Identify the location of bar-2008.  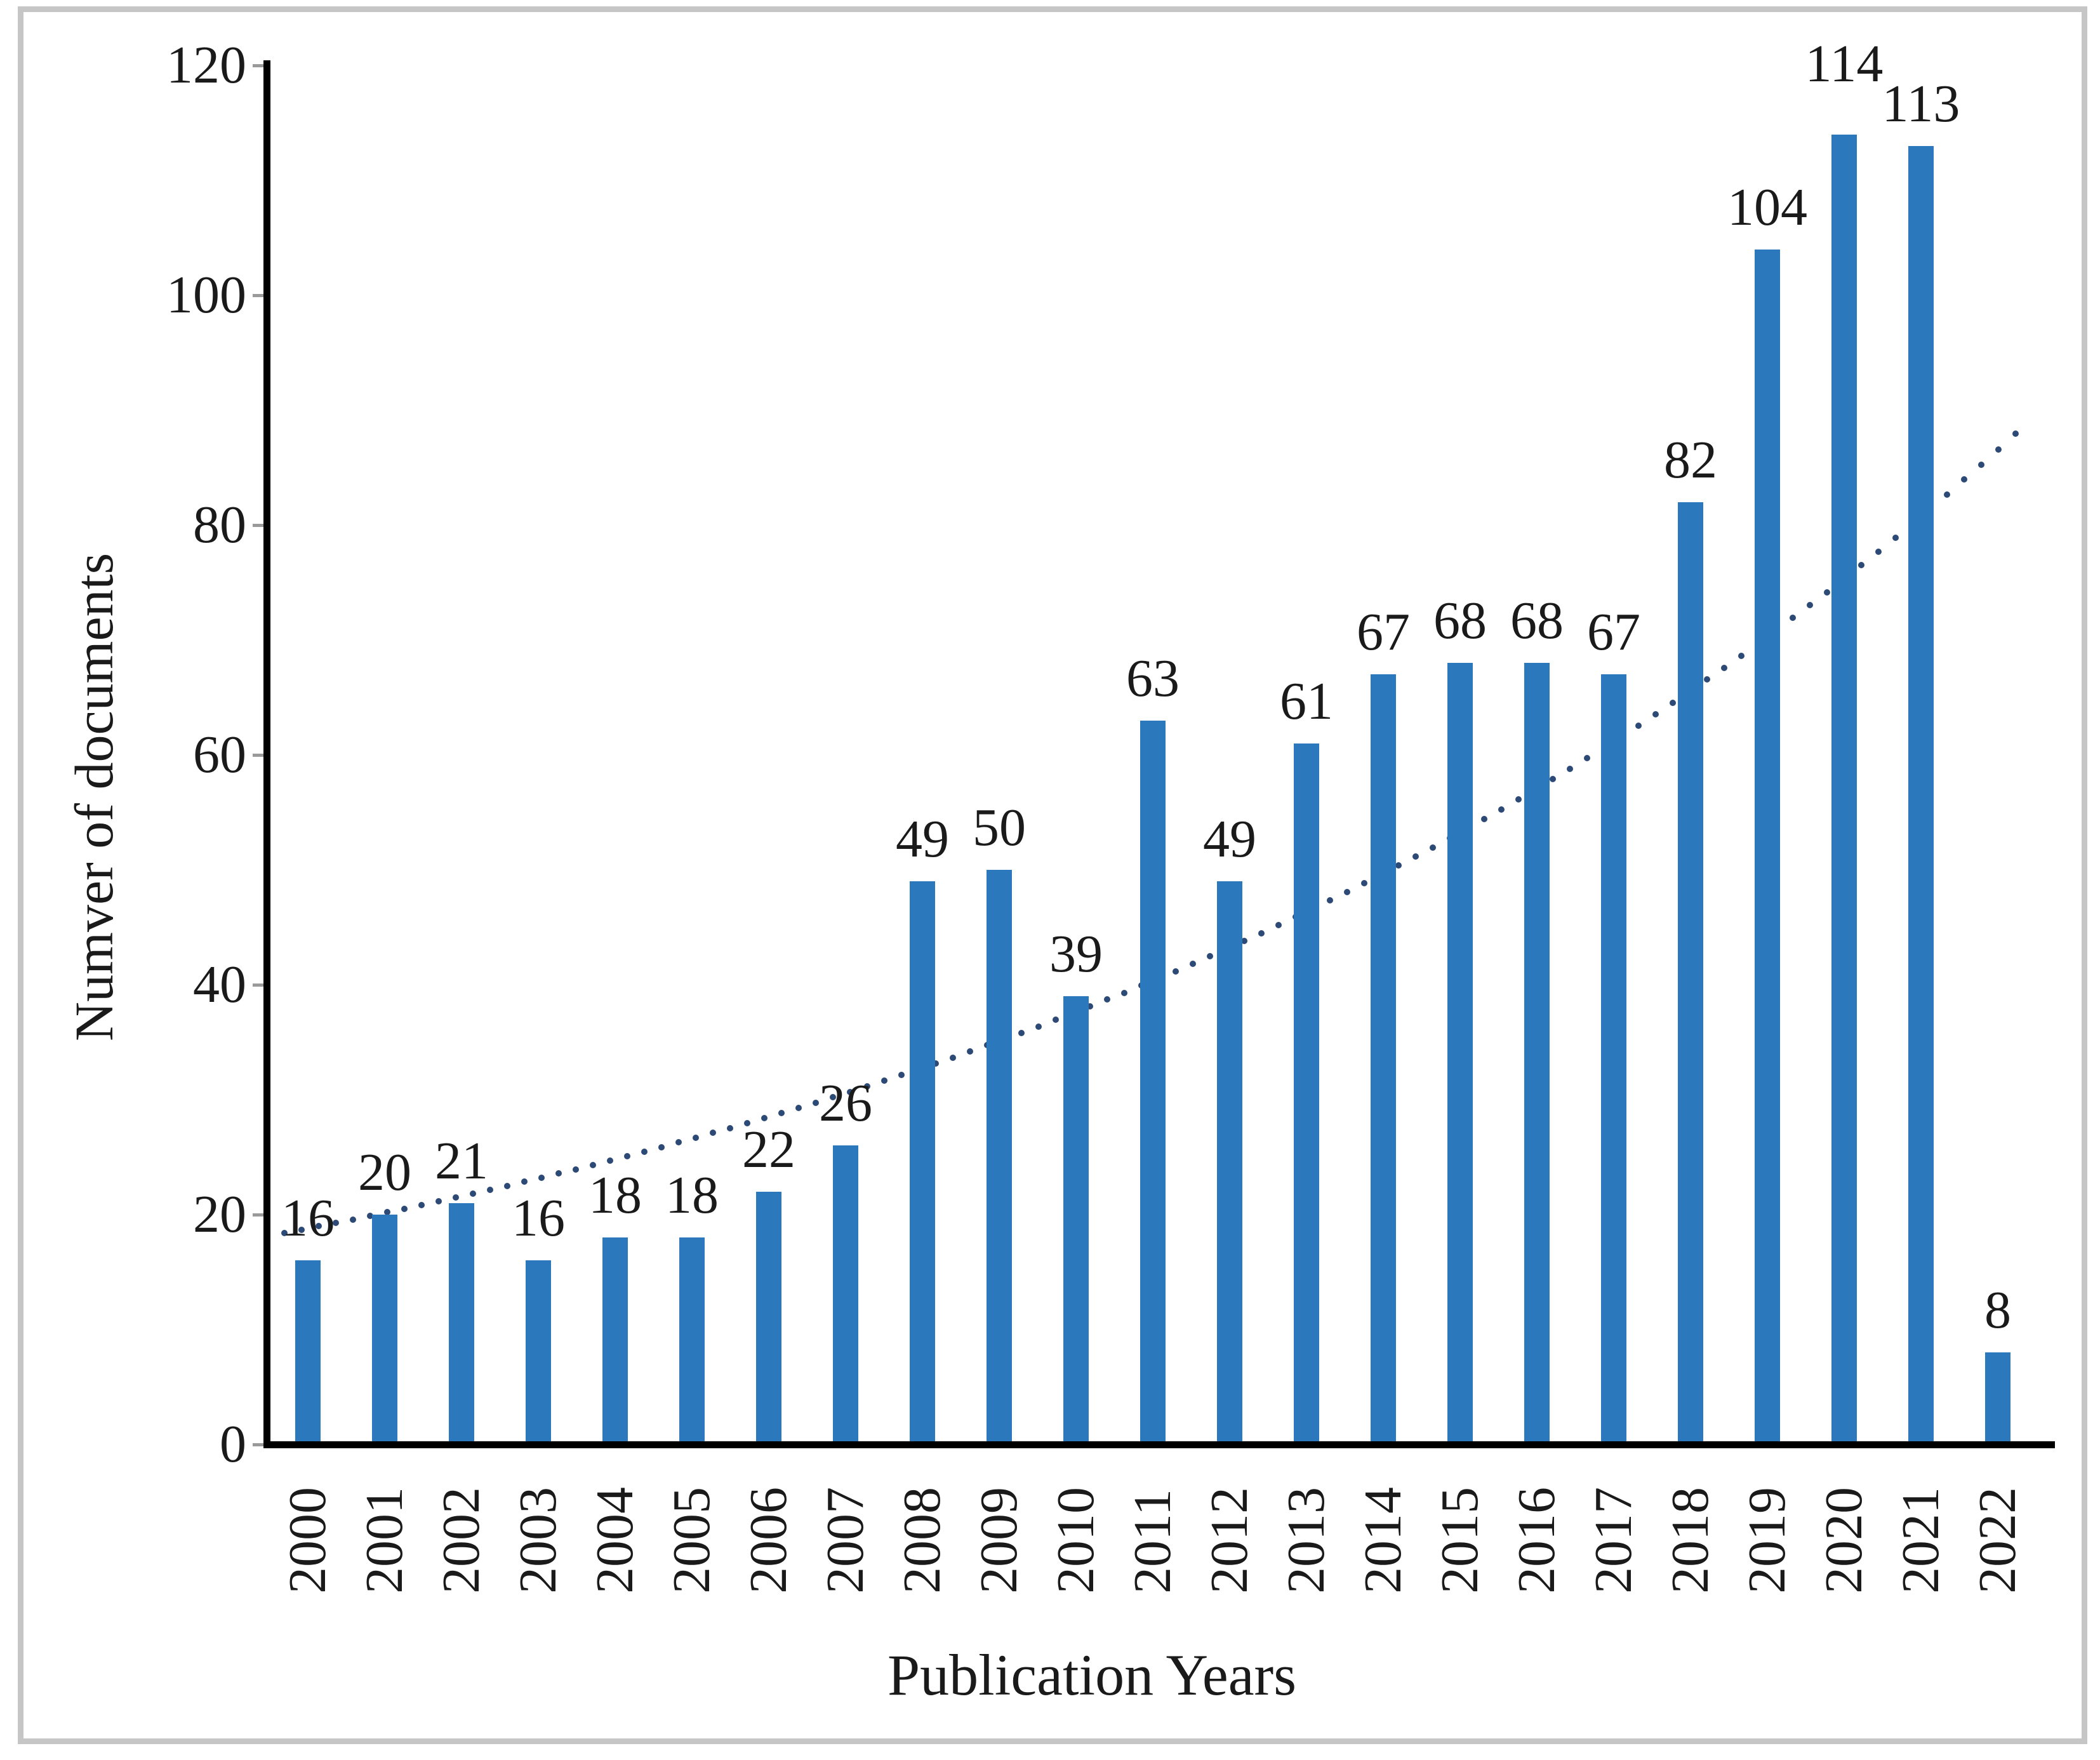
(922, 1161).